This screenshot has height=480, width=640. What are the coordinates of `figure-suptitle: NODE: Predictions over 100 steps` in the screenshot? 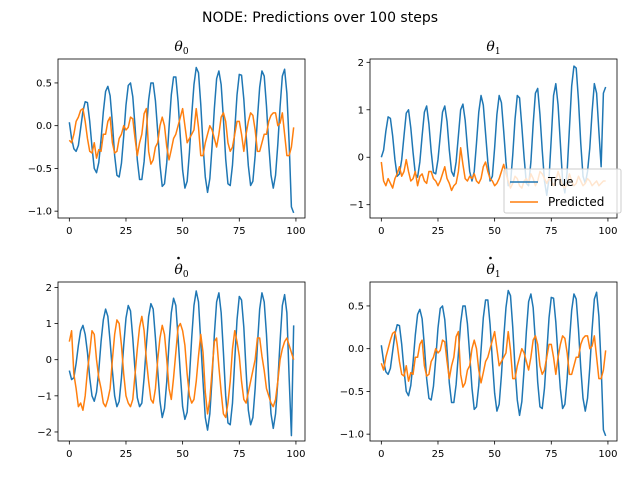 It's located at (320, 18).